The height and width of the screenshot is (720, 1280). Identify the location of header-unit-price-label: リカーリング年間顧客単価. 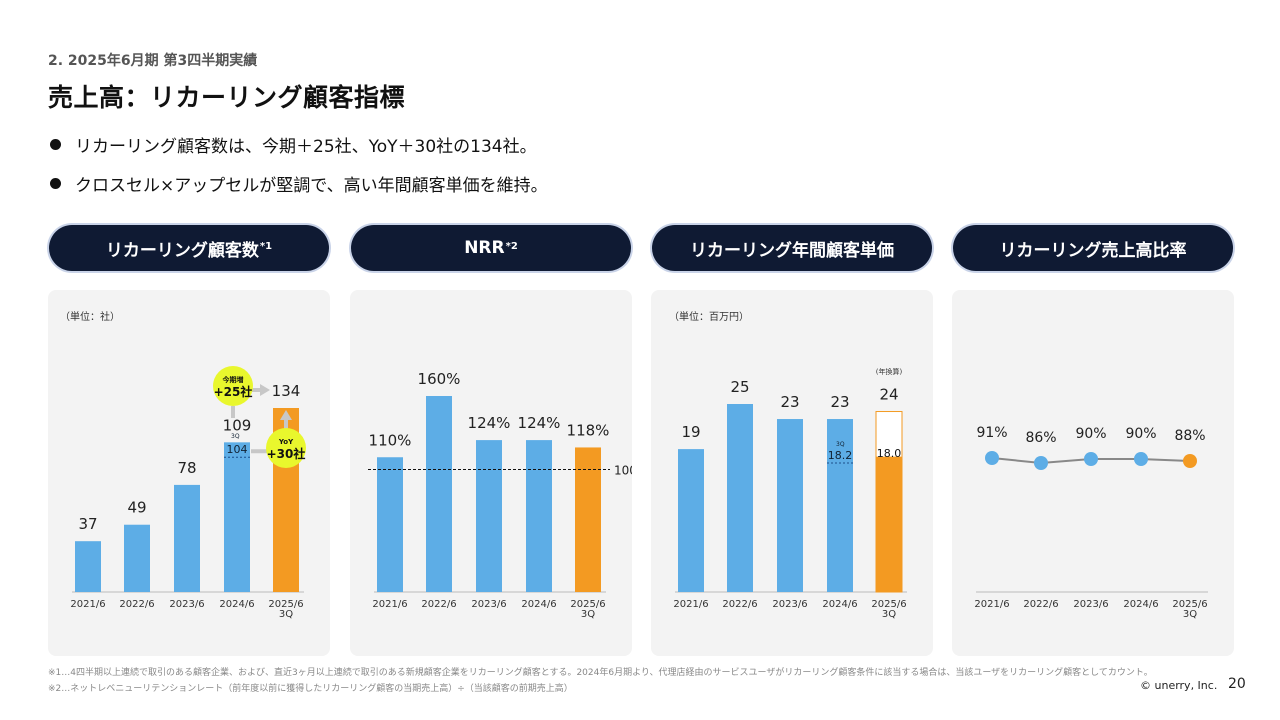
(792, 250).